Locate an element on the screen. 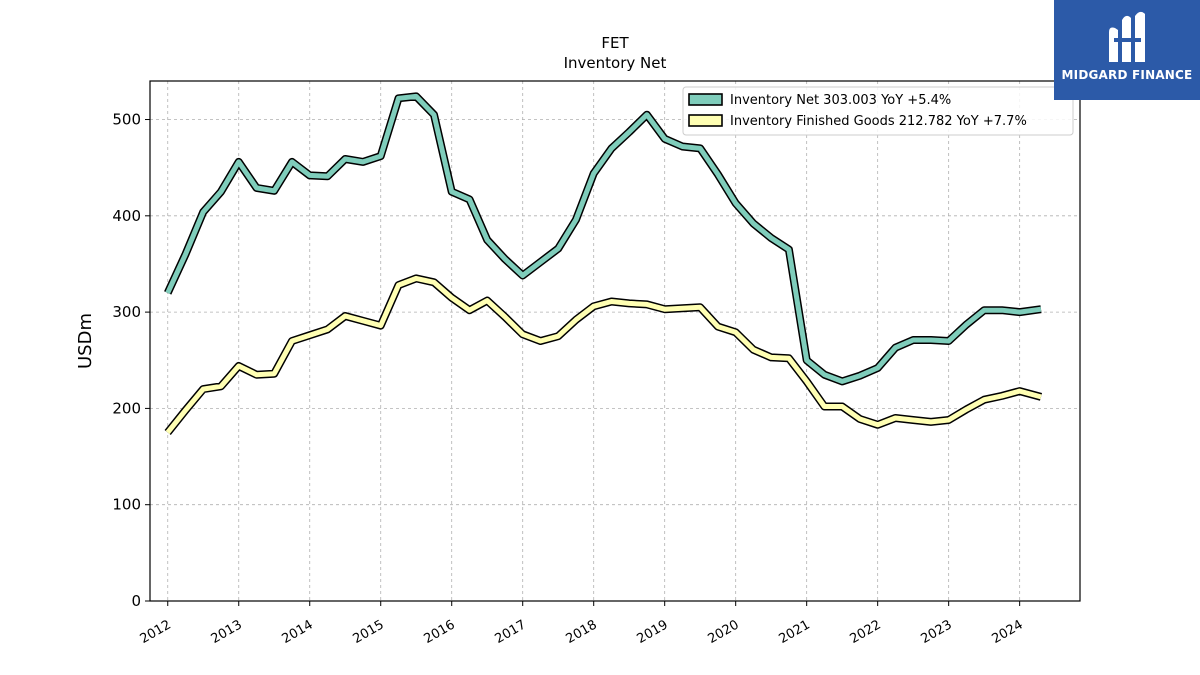  x-tick-label: 2020 is located at coordinates (724, 632).